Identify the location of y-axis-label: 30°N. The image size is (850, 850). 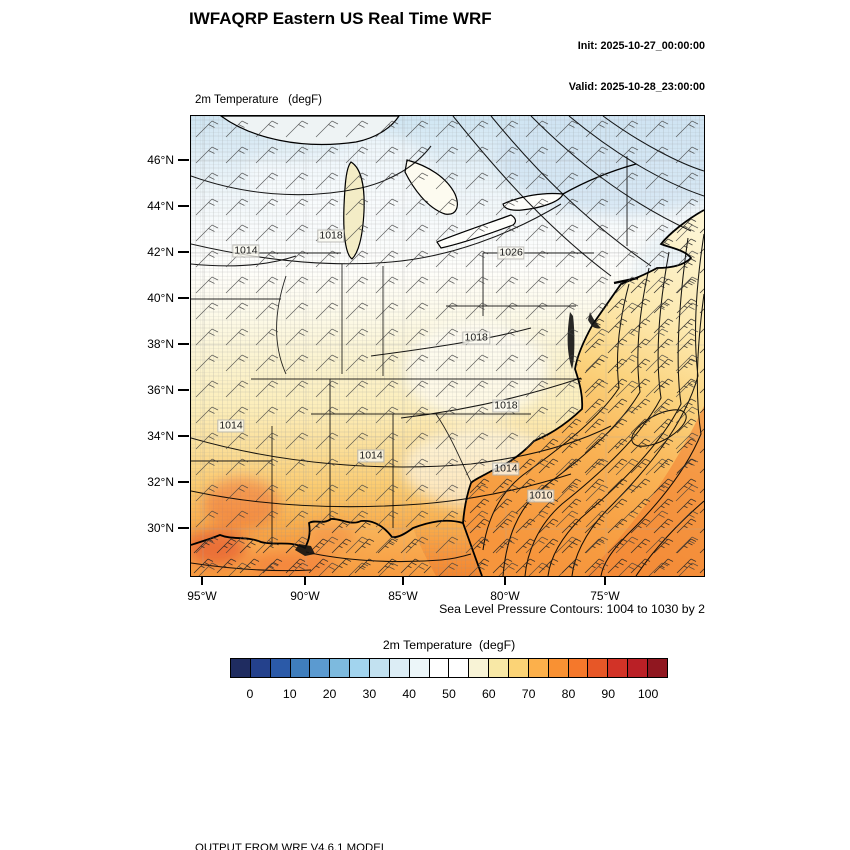
(160, 528).